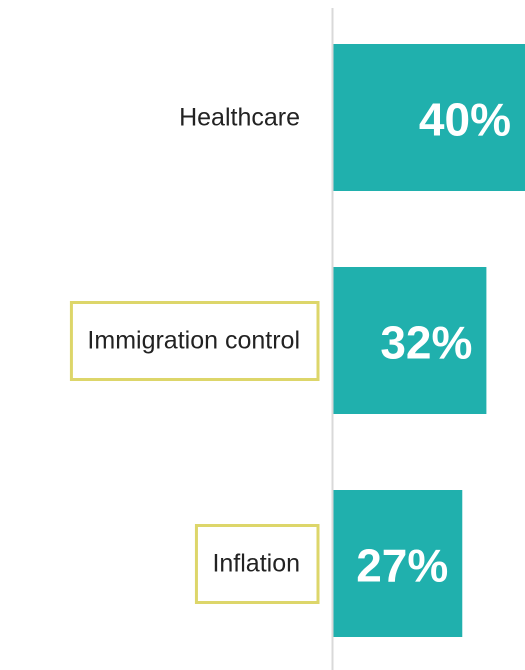 The height and width of the screenshot is (670, 525). I want to click on category-label: Inflation, so click(256, 564).